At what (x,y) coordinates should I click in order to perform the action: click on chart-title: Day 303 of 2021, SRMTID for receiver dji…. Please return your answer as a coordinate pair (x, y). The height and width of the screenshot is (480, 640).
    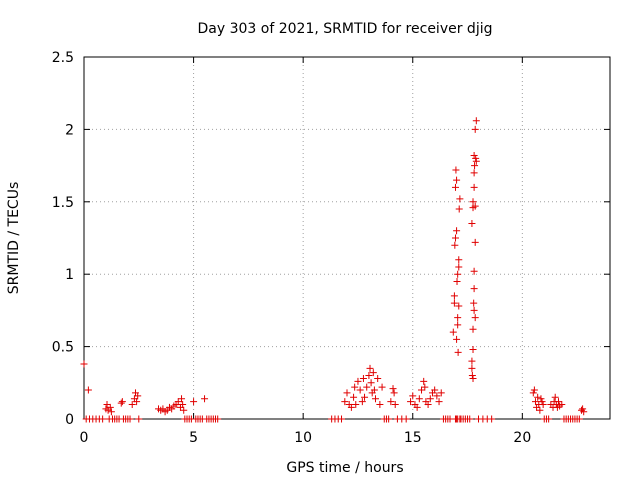
    Looking at the image, I should click on (345, 29).